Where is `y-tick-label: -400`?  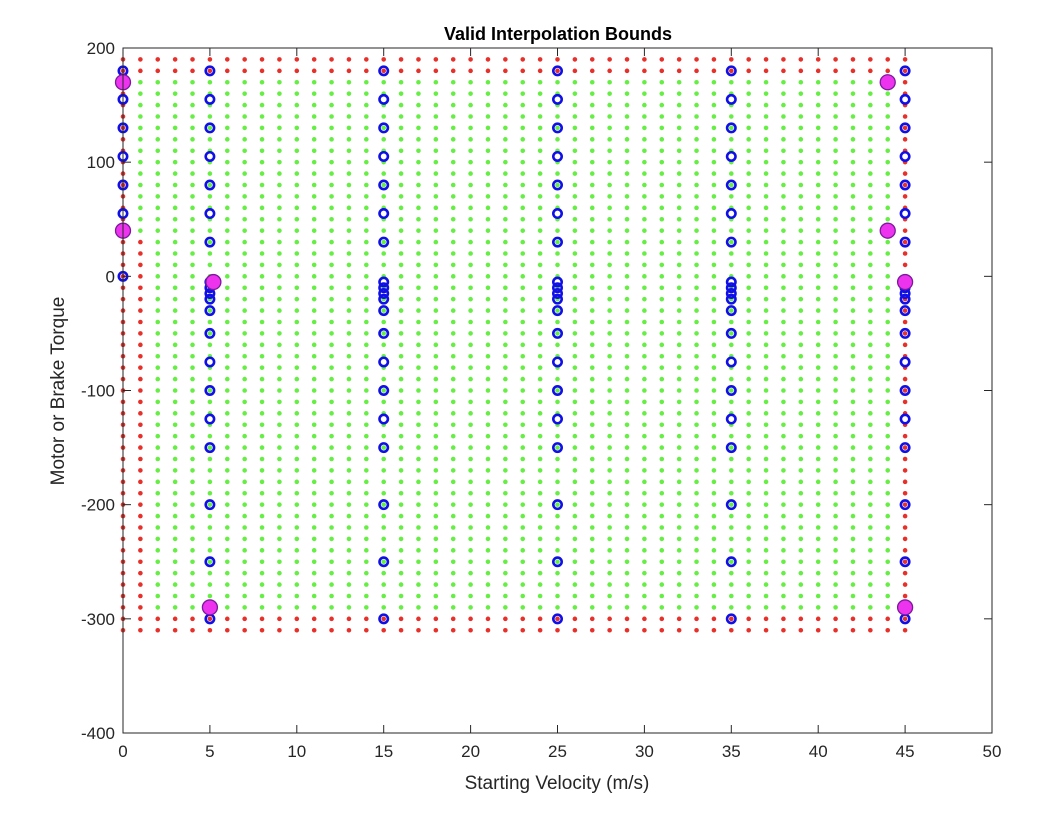
y-tick-label: -400 is located at coordinates (98, 733).